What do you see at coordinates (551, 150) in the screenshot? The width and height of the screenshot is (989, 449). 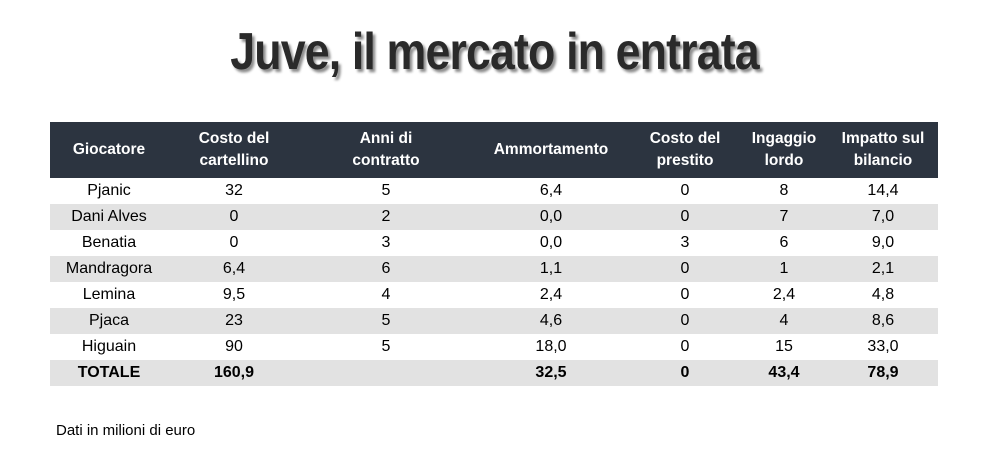 I see `header-ammortamento: Ammortamento` at bounding box center [551, 150].